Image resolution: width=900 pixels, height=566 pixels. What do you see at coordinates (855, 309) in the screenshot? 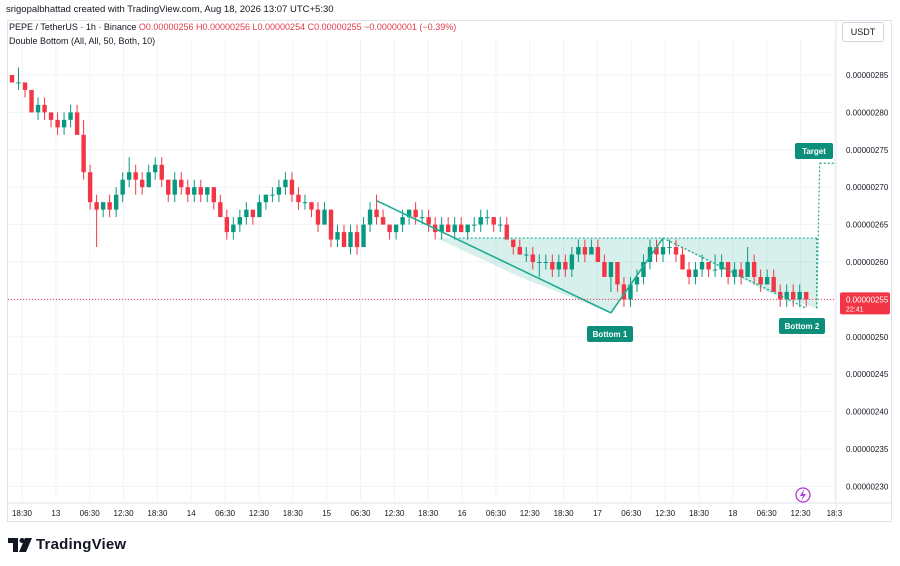
I see `svg-text: 22:41` at bounding box center [855, 309].